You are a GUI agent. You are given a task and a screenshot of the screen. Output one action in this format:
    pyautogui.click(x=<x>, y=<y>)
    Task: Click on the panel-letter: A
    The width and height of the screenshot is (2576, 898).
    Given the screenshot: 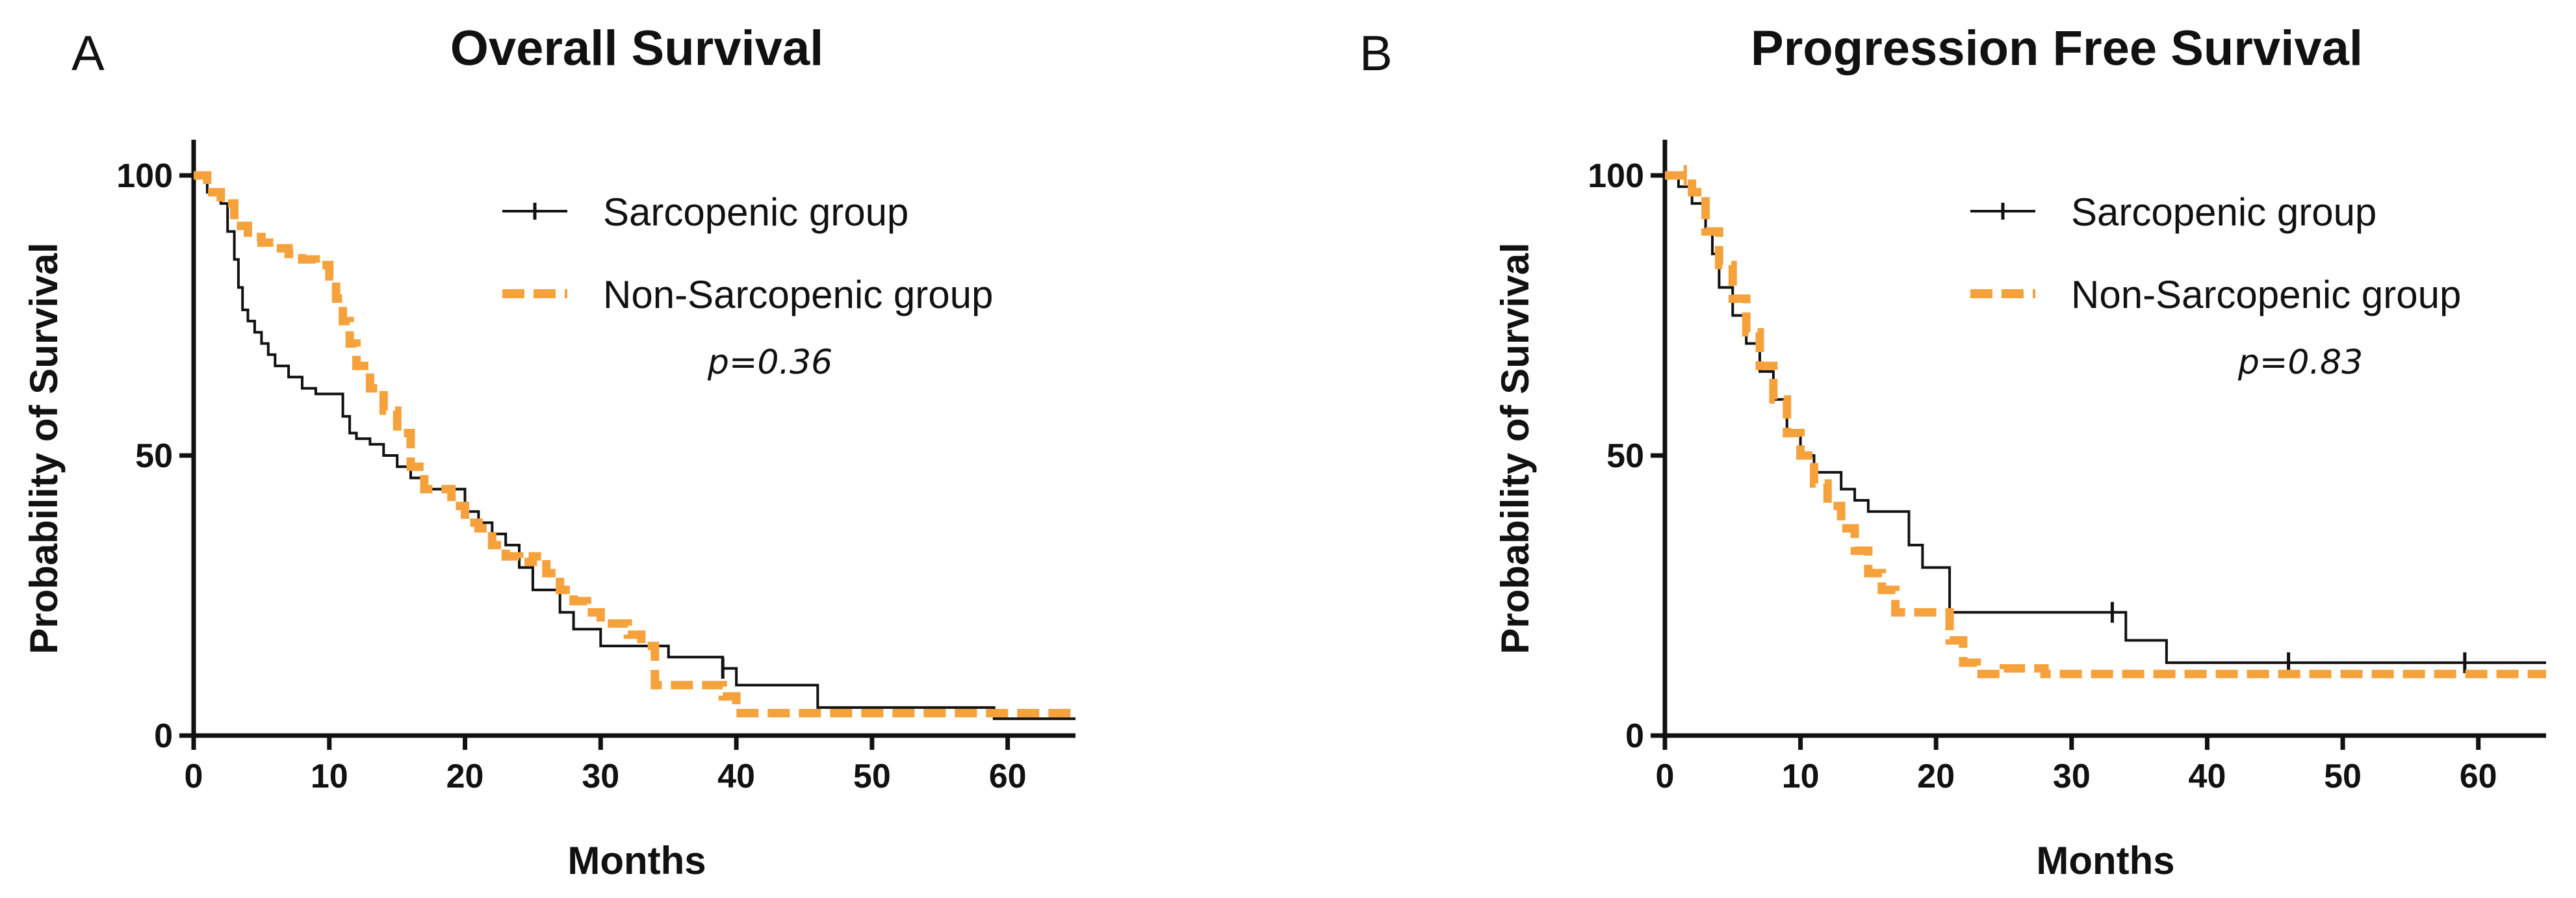 What is the action you would take?
    pyautogui.click(x=88, y=53)
    